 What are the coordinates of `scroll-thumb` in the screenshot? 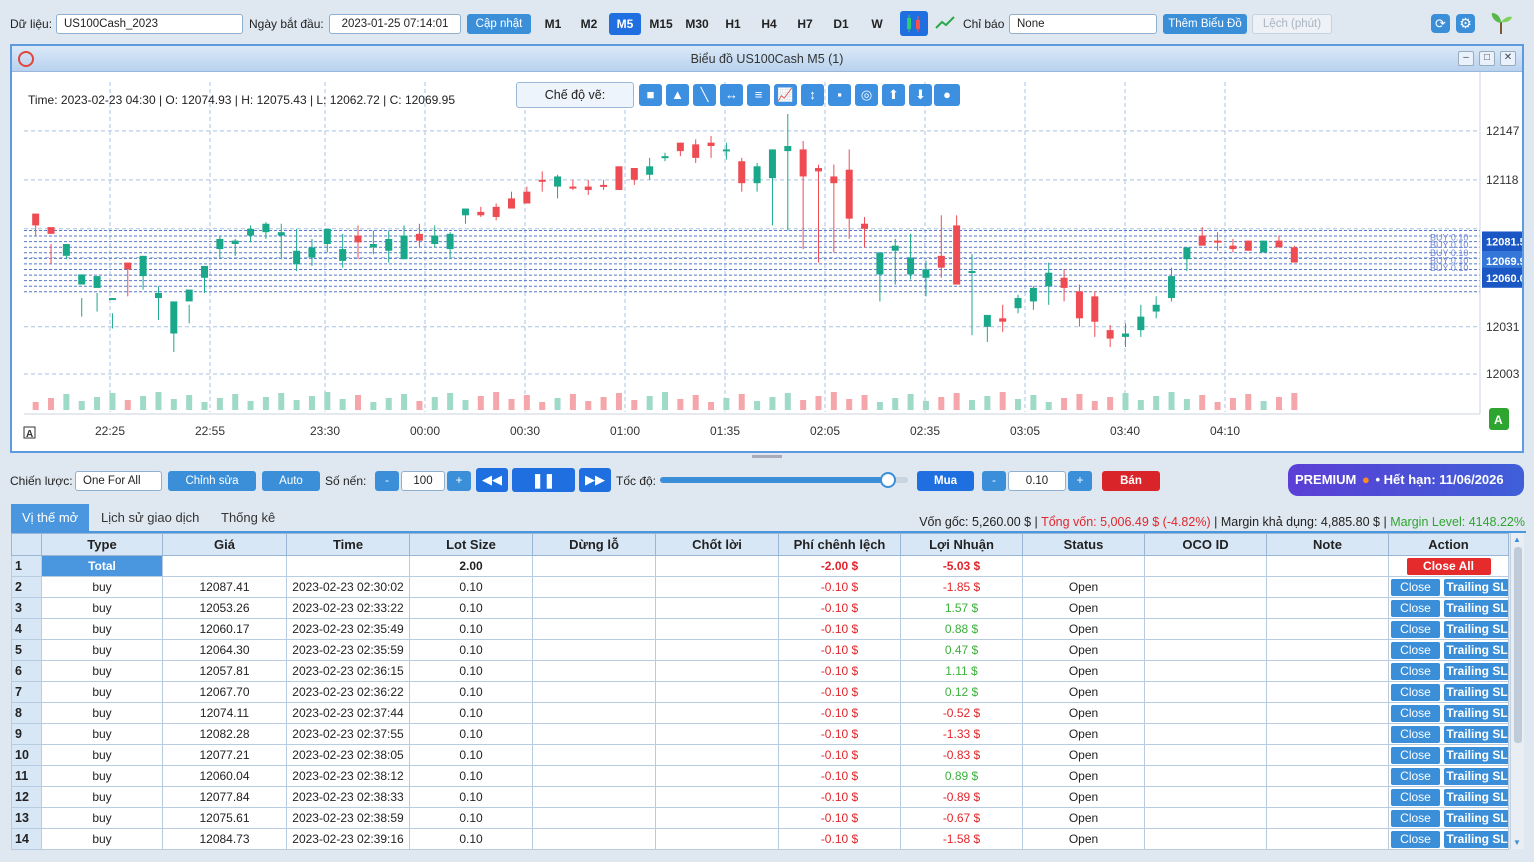 It's located at (1518, 645).